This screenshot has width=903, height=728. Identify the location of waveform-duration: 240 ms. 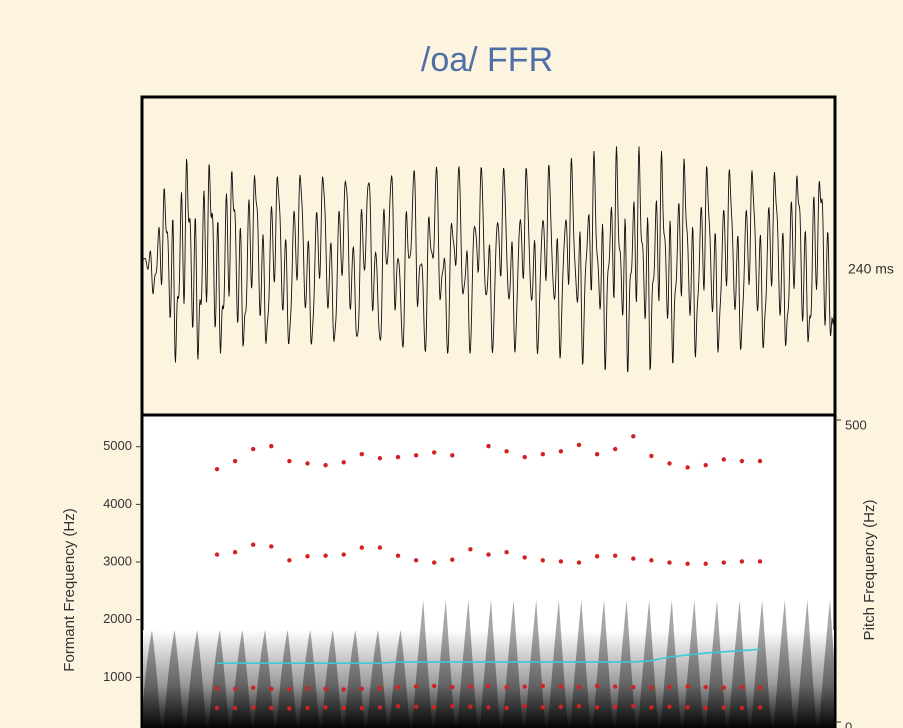
(871, 269).